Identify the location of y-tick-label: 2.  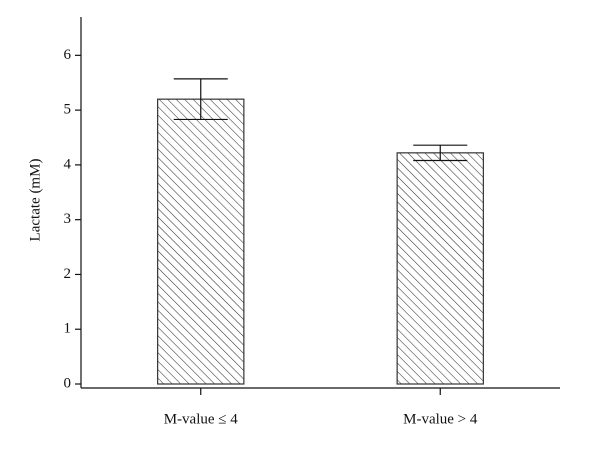
(68, 274).